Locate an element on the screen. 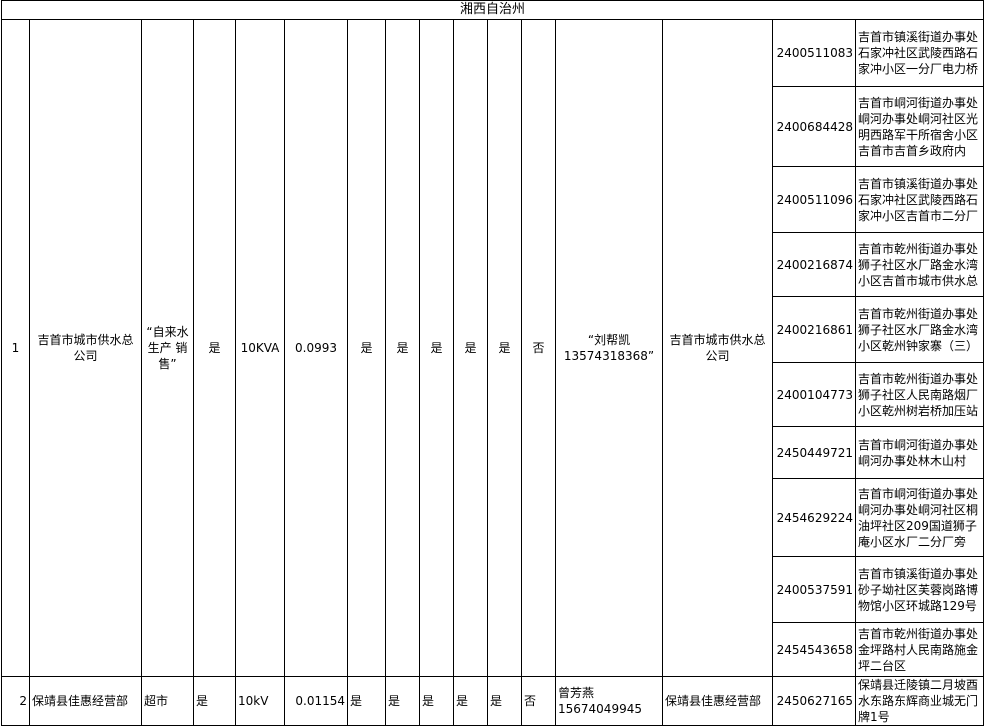  table-row: 2400216861 吉首市乾州街道办事处狮子社区水厂路金水湾小区乾州钟家寨（三） is located at coordinates (493, 329).